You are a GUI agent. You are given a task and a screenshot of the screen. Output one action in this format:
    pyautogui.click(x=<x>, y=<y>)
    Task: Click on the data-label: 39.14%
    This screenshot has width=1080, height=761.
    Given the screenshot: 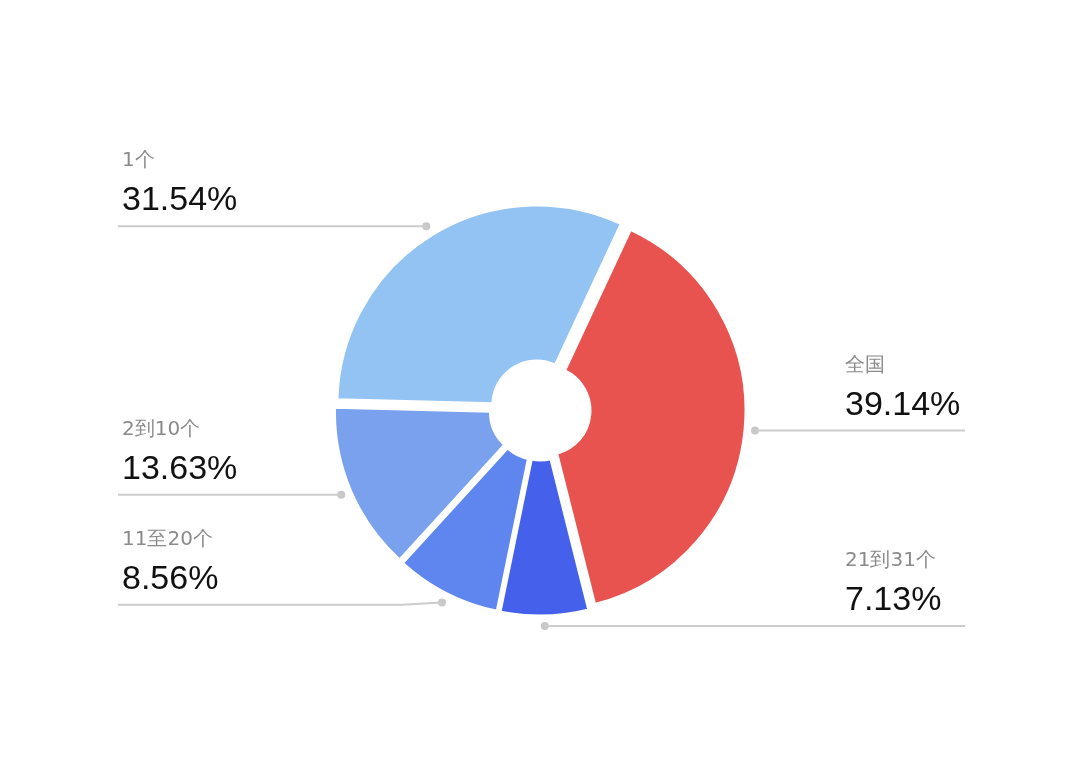 What is the action you would take?
    pyautogui.click(x=903, y=402)
    